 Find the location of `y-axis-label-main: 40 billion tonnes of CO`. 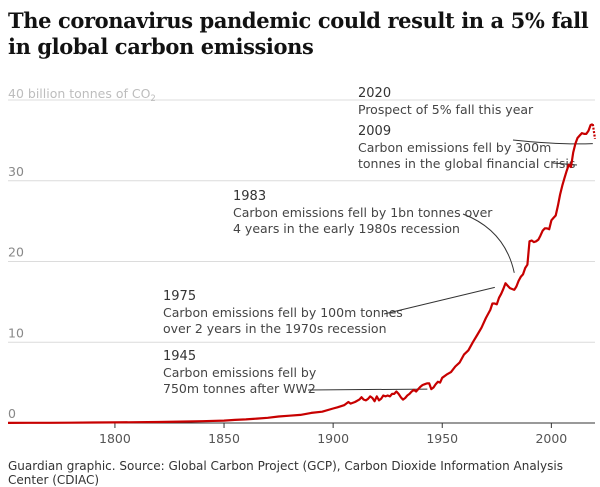

y-axis-label-main: 40 billion tonnes of CO is located at coordinates (79, 93).